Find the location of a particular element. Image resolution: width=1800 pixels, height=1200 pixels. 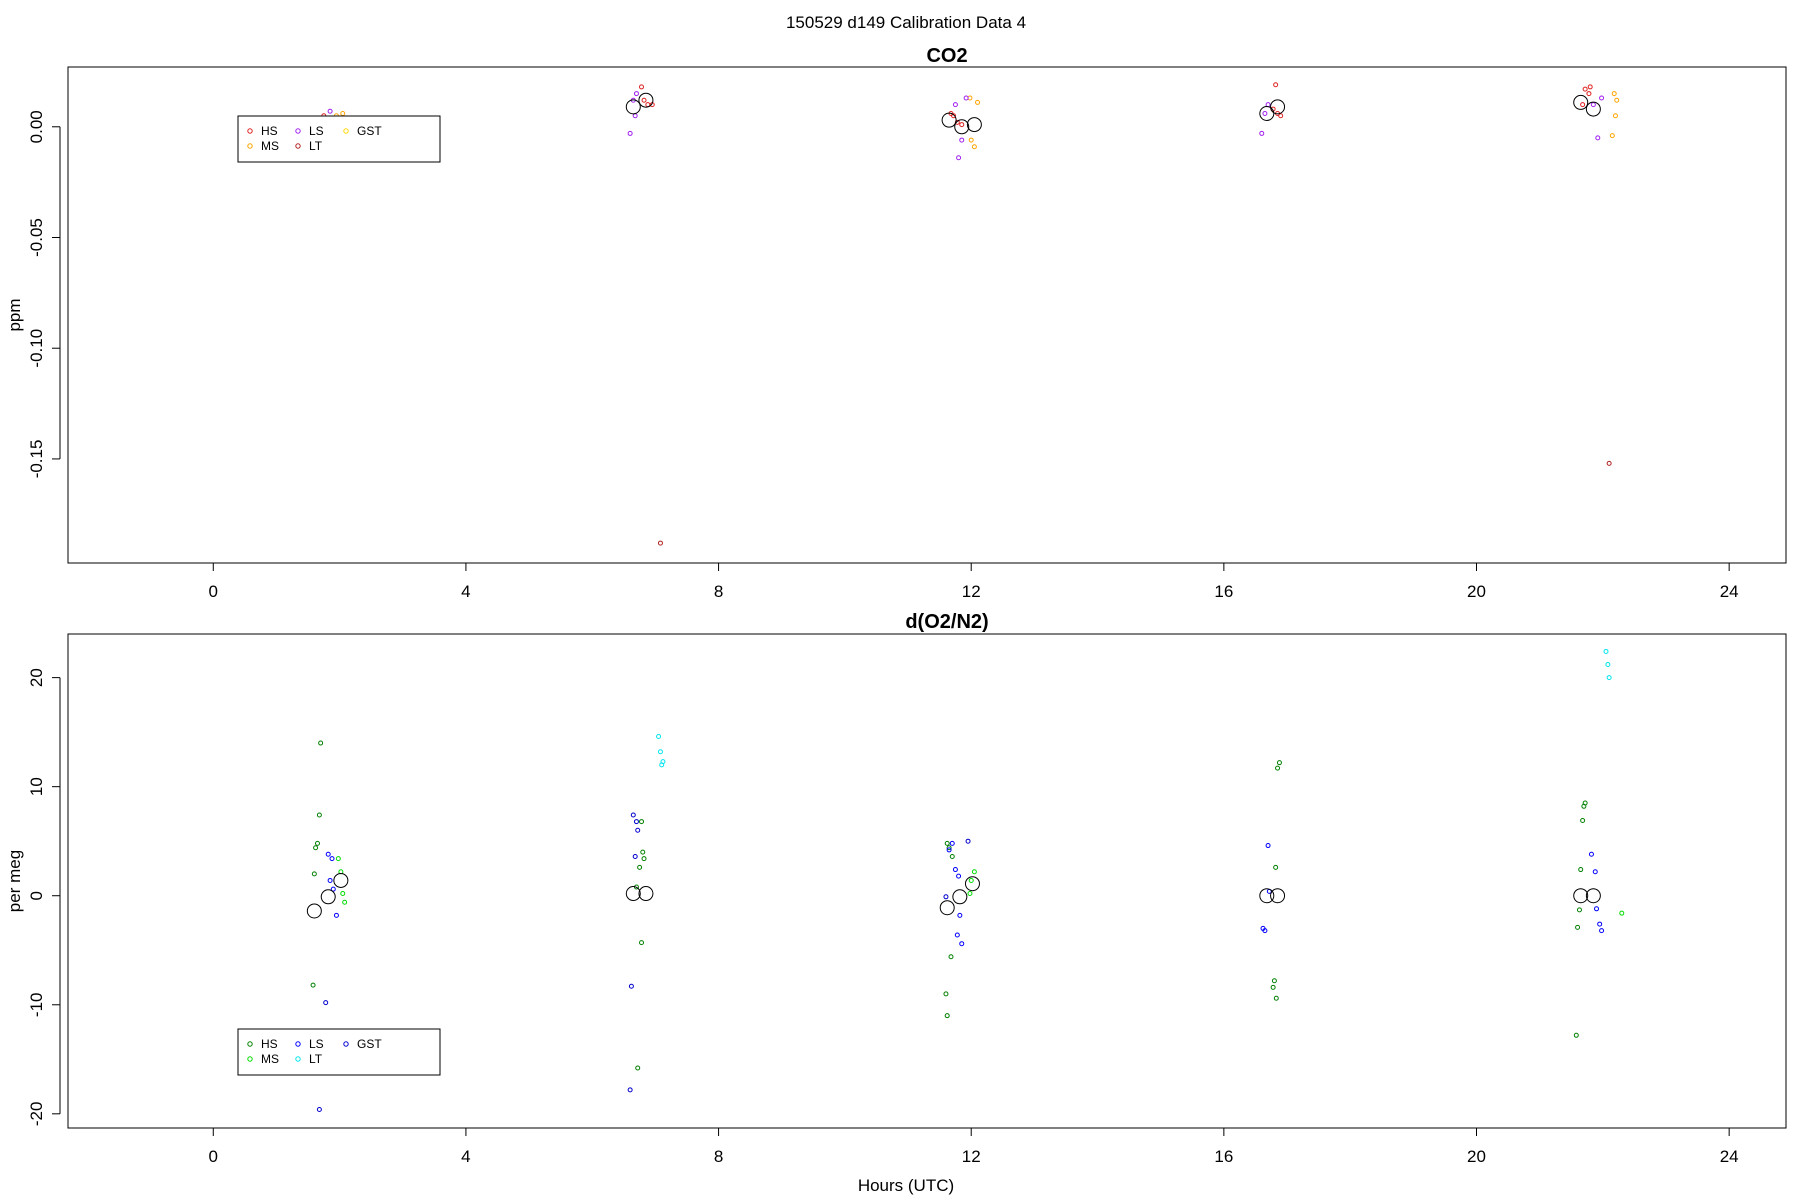

o2n2-x-tick-label: 12 is located at coordinates (971, 1156).